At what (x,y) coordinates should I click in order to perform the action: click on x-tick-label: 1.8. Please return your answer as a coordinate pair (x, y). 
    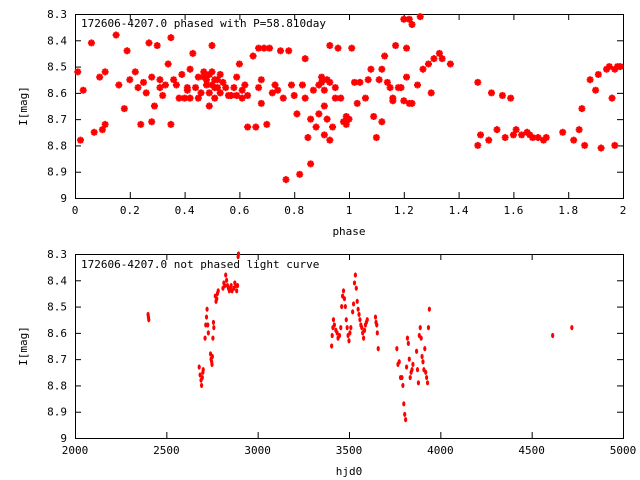
    Looking at the image, I should click on (568, 210).